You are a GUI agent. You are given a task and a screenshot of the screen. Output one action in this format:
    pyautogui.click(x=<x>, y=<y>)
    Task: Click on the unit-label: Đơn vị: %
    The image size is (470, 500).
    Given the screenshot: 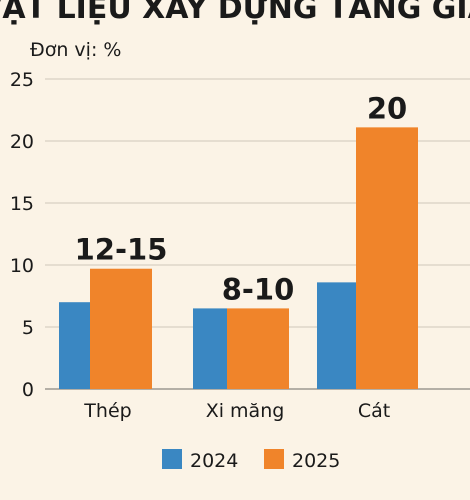 What is the action you would take?
    pyautogui.click(x=75, y=50)
    